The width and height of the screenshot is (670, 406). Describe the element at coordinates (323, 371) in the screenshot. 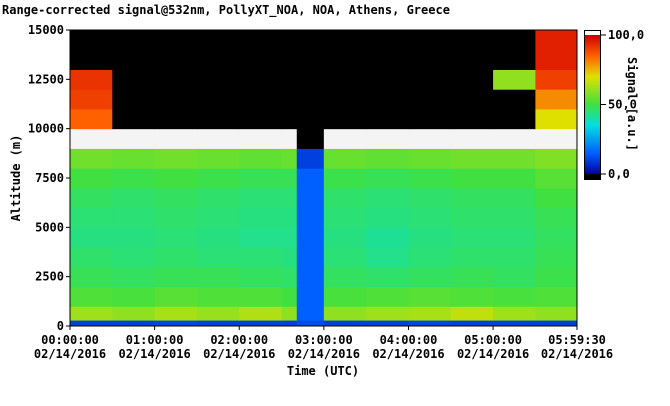

I see `x-axis-label: Time (UTC)` at that location.